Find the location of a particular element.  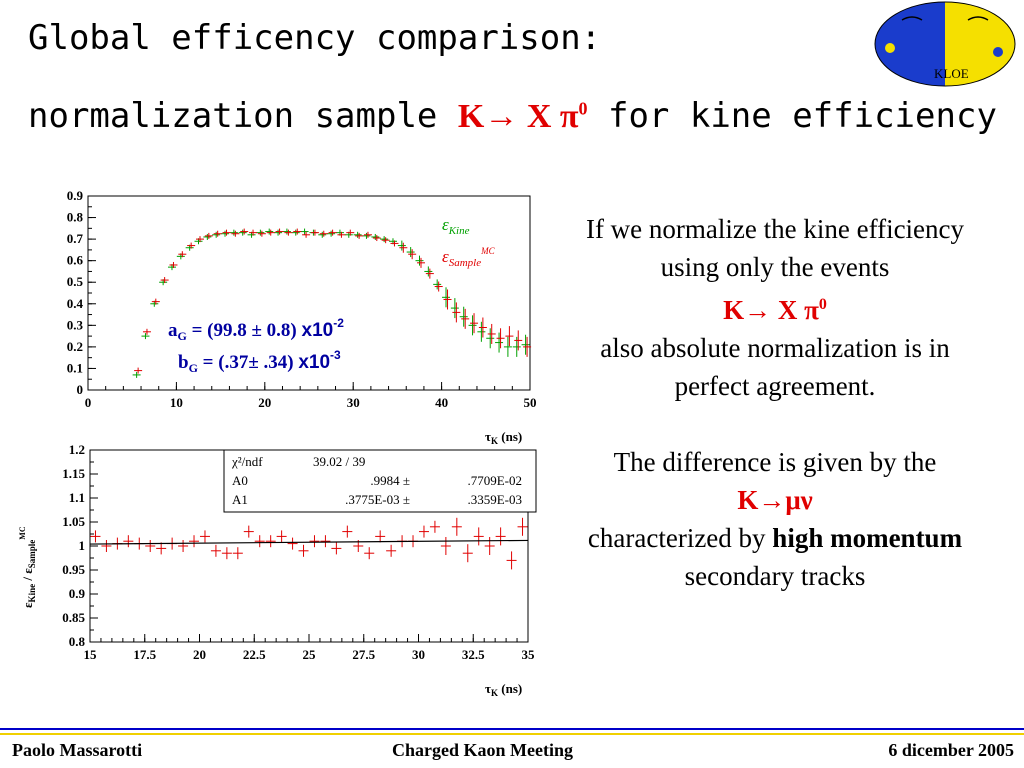

fit-box-value: .3775E-03 ± is located at coordinates (377, 499).